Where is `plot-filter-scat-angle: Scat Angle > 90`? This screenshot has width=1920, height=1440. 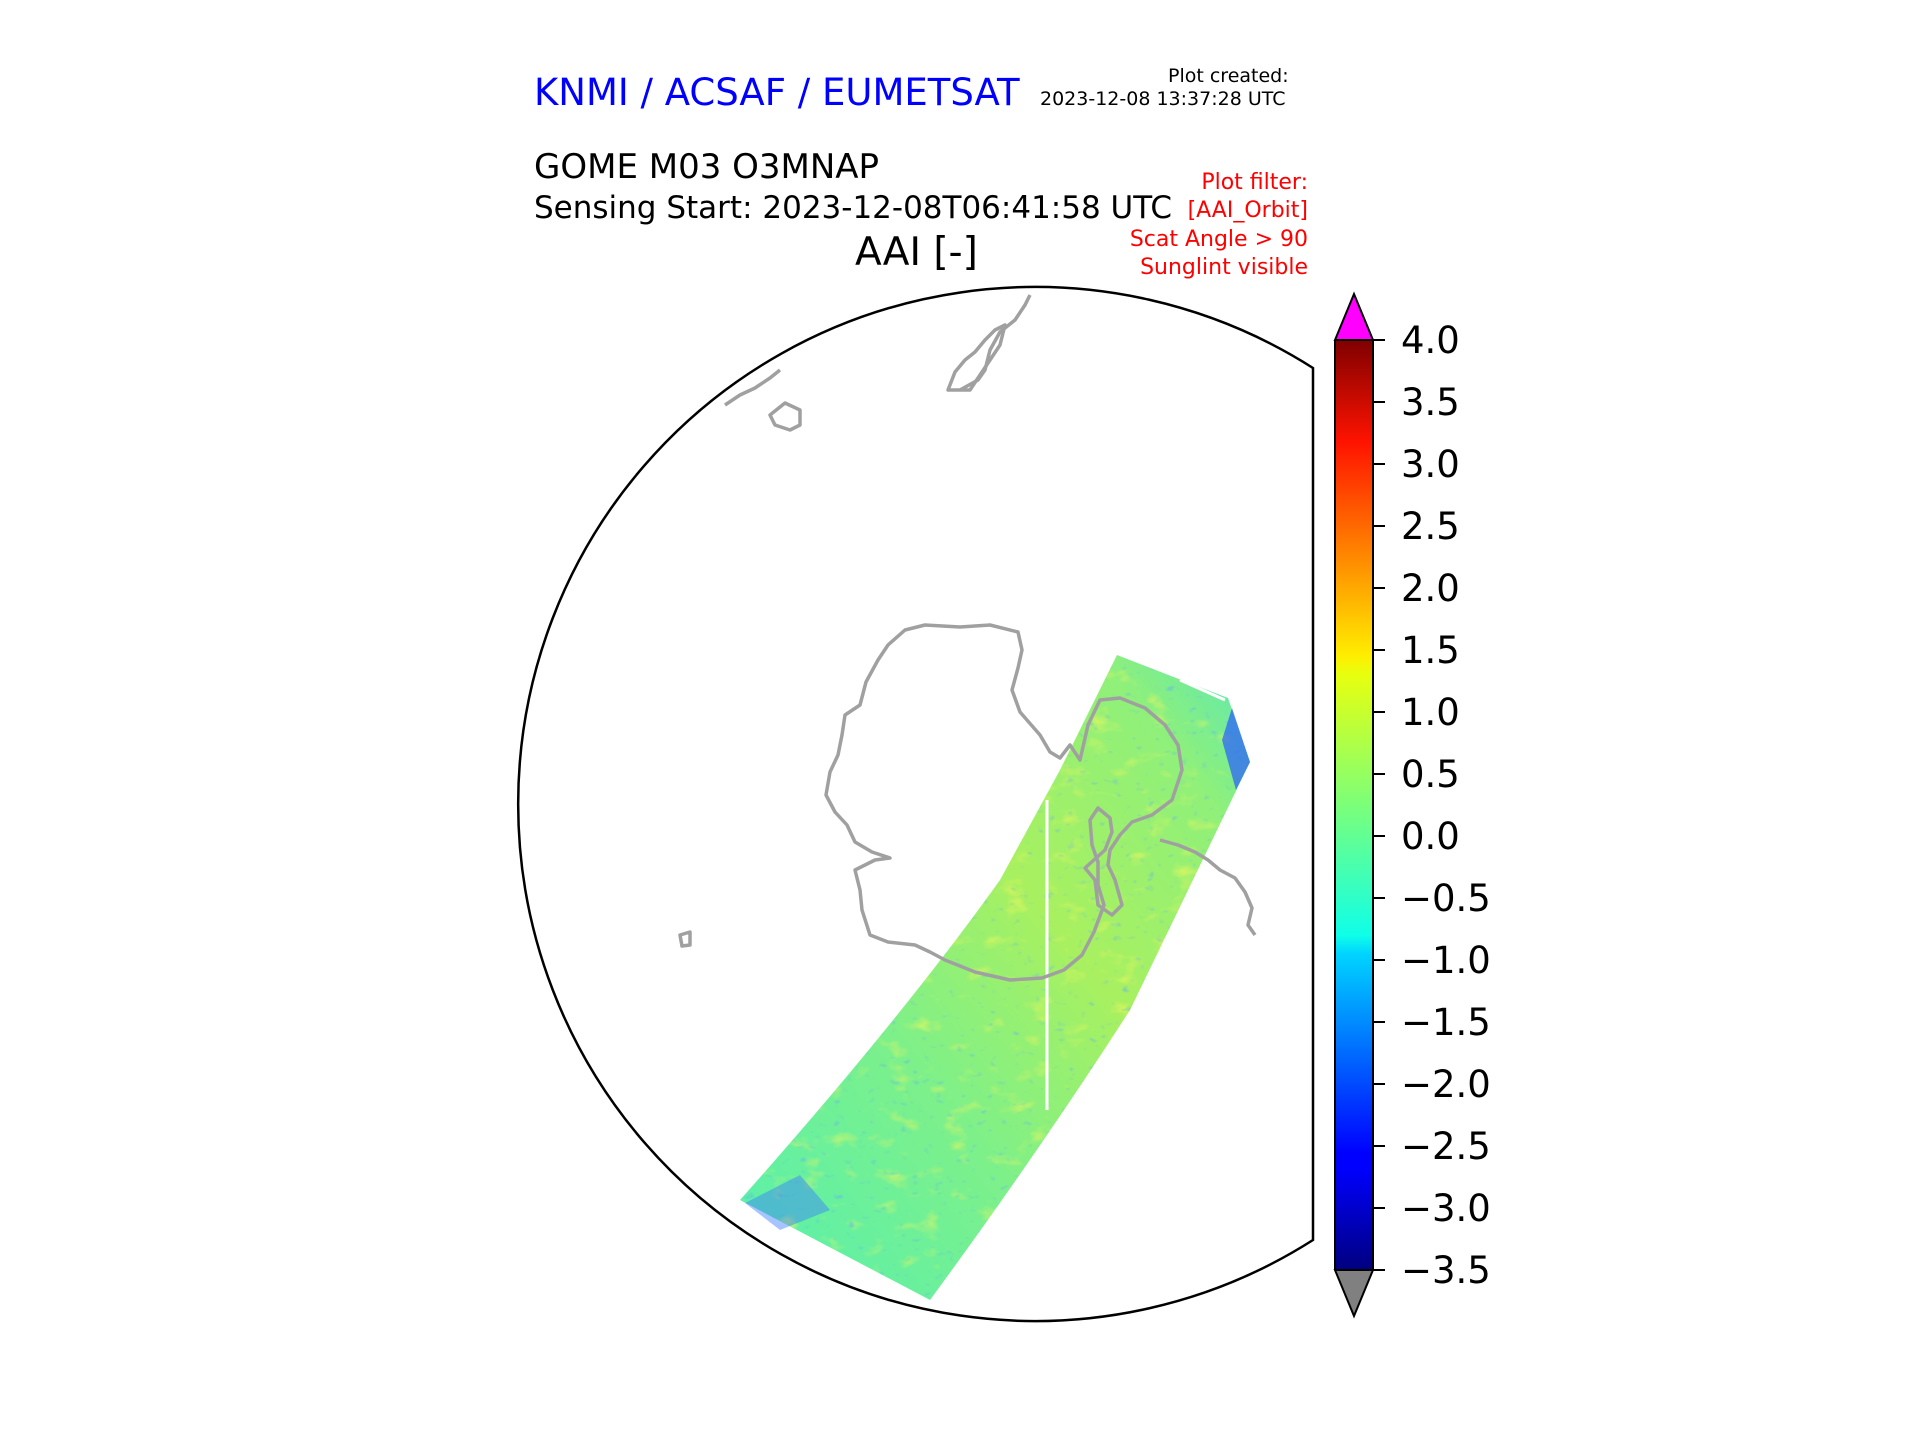
plot-filter-scat-angle: Scat Angle > 90 is located at coordinates (1218, 239).